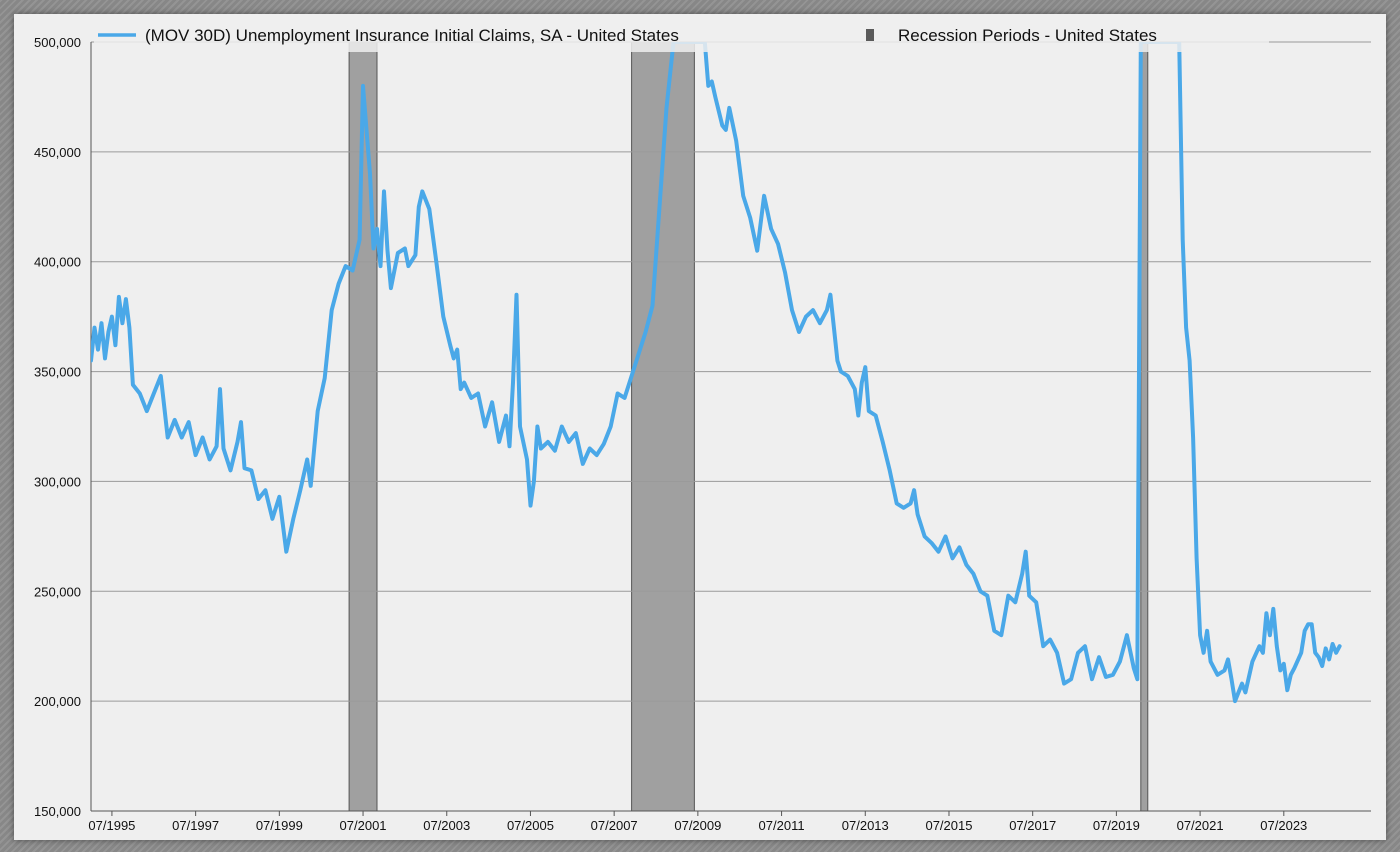 Image resolution: width=1400 pixels, height=852 pixels. What do you see at coordinates (870, 35) in the screenshot?
I see `legend-square-swatch` at bounding box center [870, 35].